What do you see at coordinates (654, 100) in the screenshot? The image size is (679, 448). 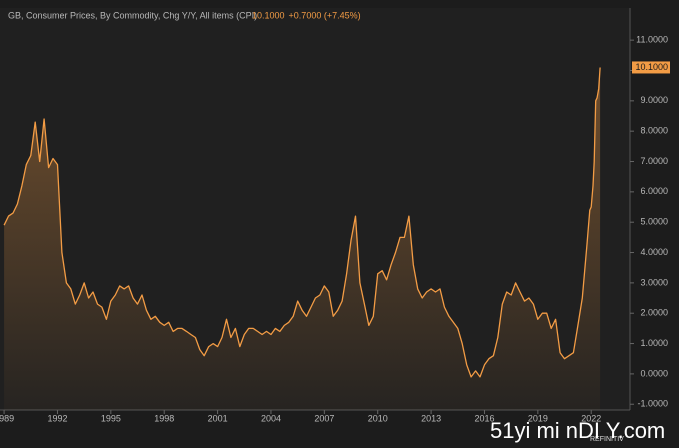 I see `y-tick-label: 9.0000` at bounding box center [654, 100].